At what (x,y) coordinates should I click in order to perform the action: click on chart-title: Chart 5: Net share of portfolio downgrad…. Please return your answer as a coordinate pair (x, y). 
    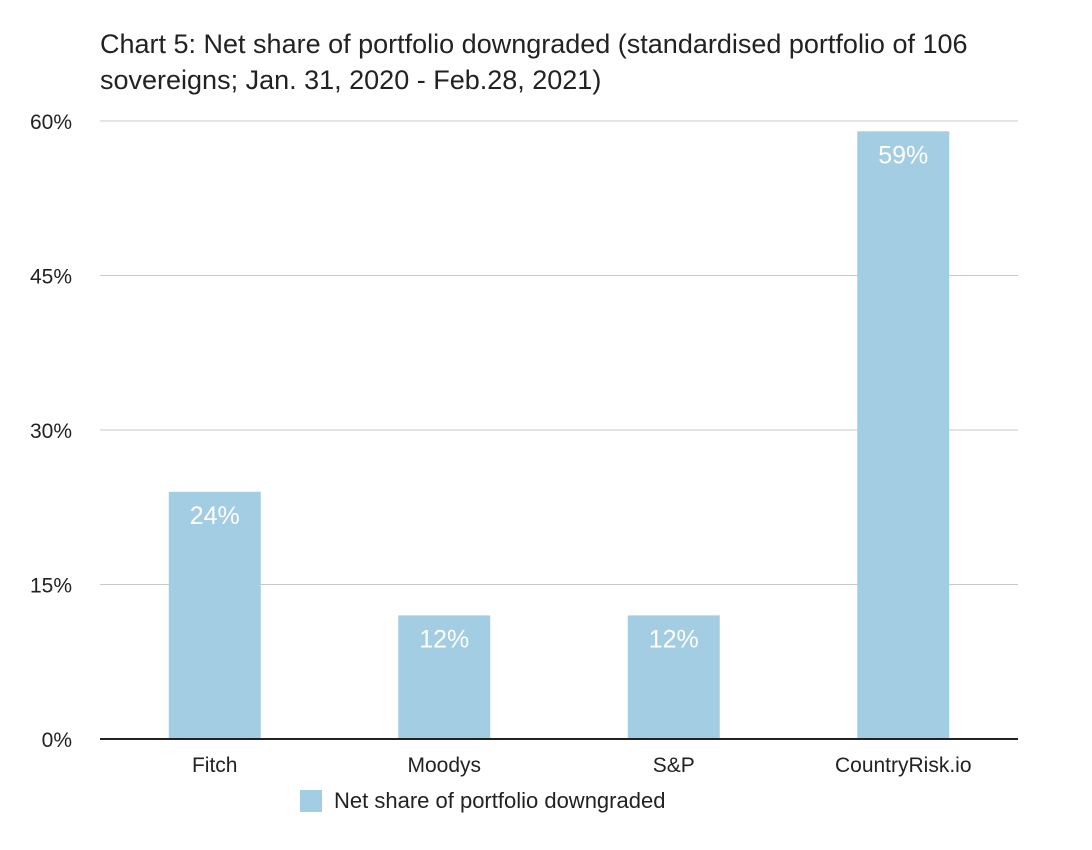
    Looking at the image, I should click on (534, 62).